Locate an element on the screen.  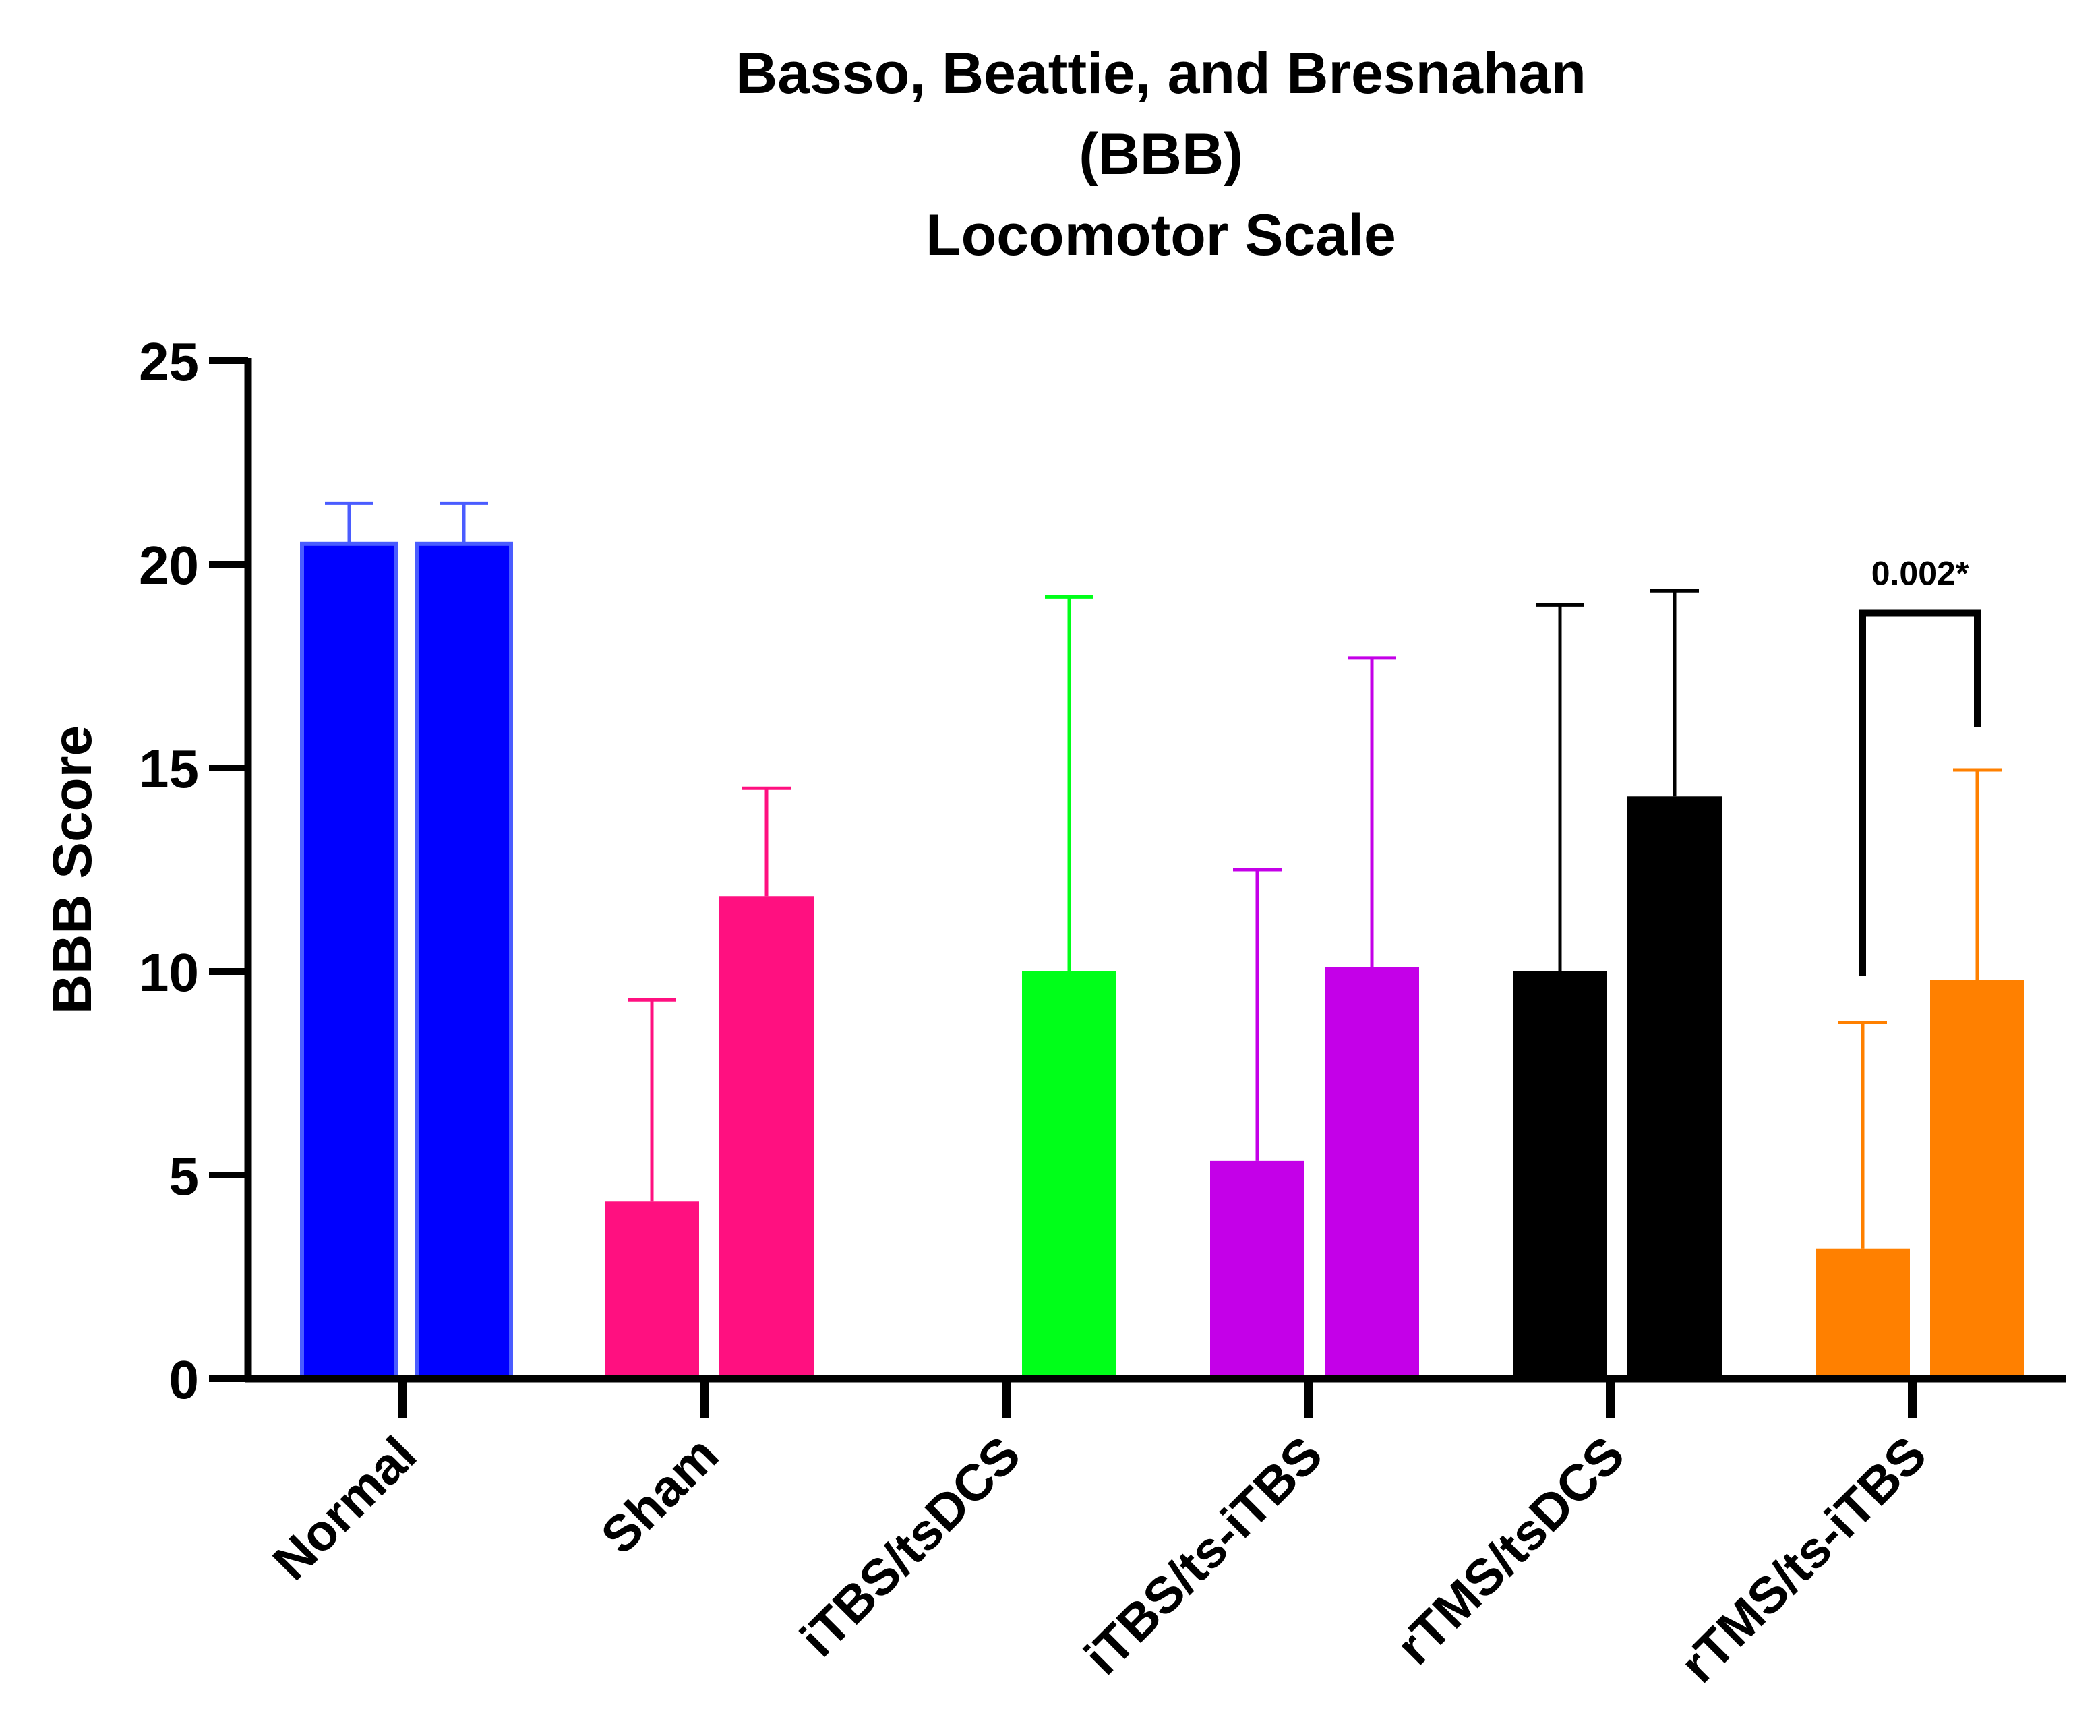
title-line-2: (BBB) is located at coordinates (1161, 154).